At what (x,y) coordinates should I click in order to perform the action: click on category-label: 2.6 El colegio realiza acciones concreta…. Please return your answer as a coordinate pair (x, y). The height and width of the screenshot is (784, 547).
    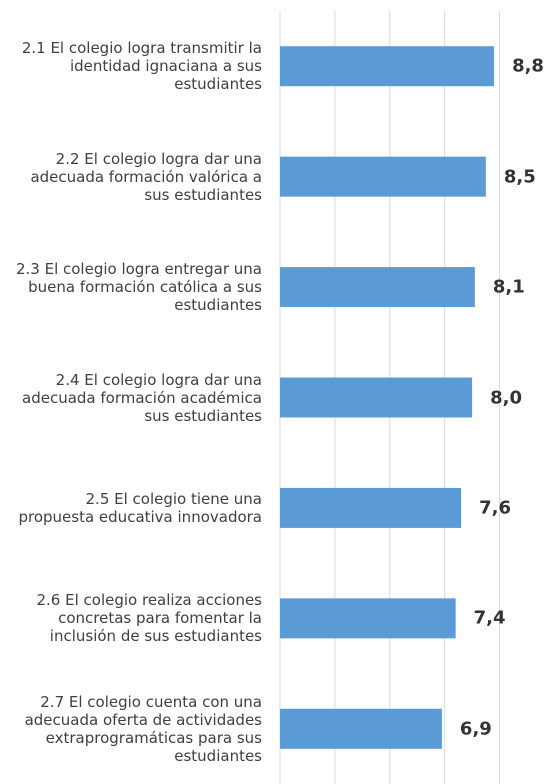
    Looking at the image, I should click on (149, 618).